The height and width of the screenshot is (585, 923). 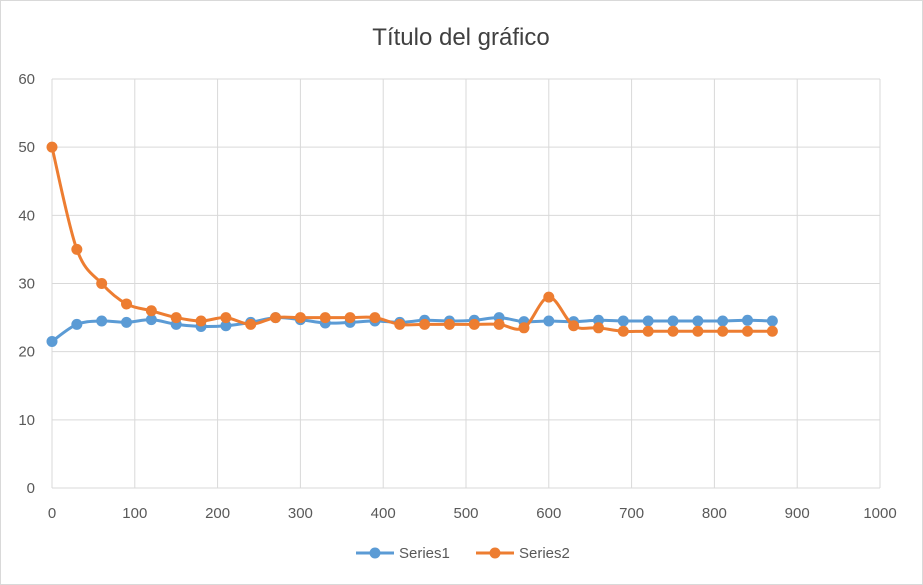 I want to click on y-tick-label: 50, so click(x=26, y=147).